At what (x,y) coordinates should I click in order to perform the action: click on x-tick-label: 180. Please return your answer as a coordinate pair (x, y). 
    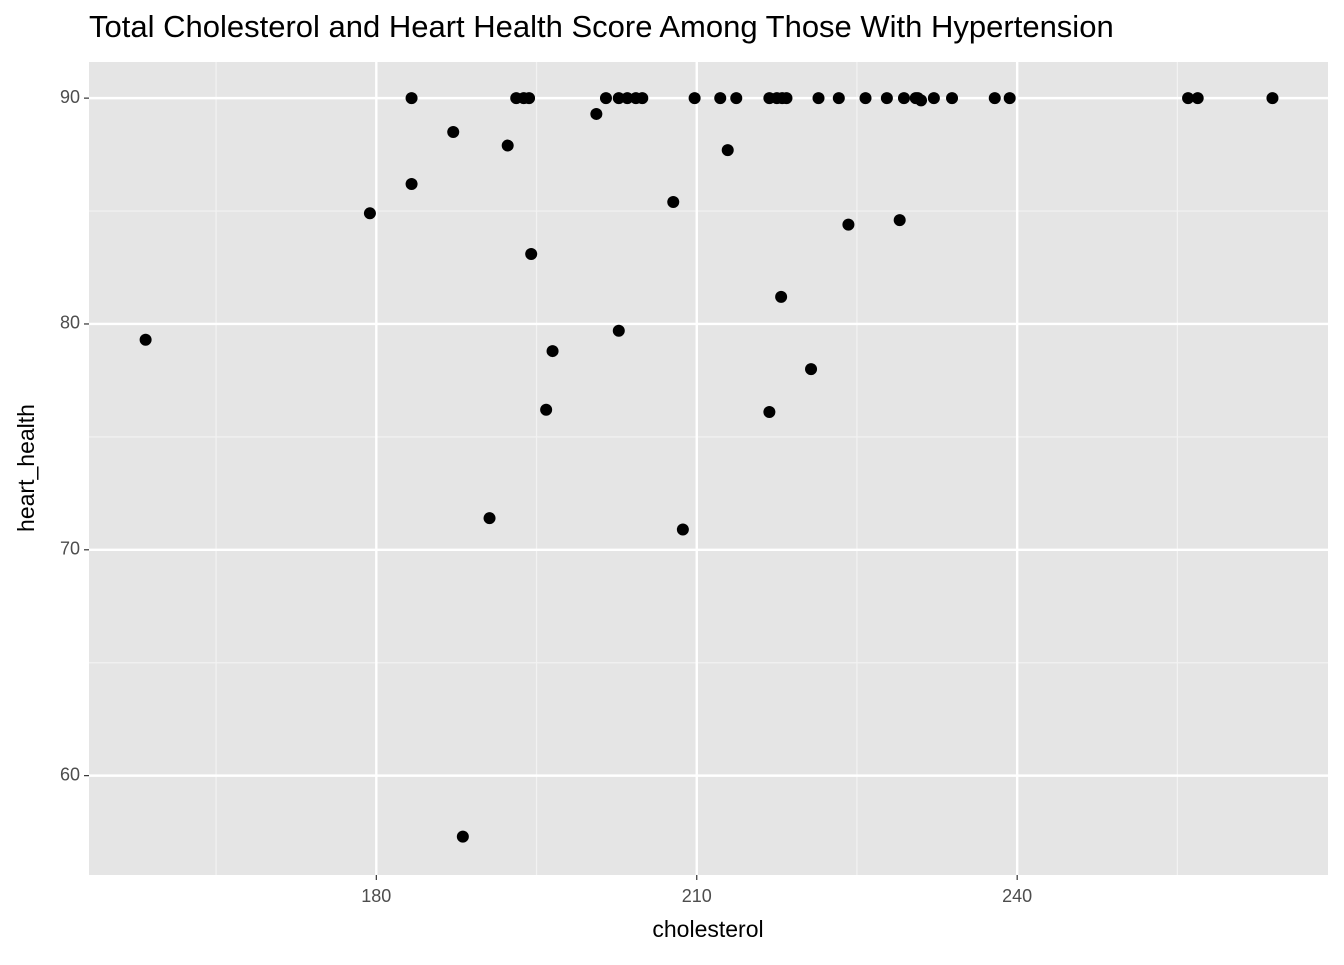
    Looking at the image, I should click on (376, 896).